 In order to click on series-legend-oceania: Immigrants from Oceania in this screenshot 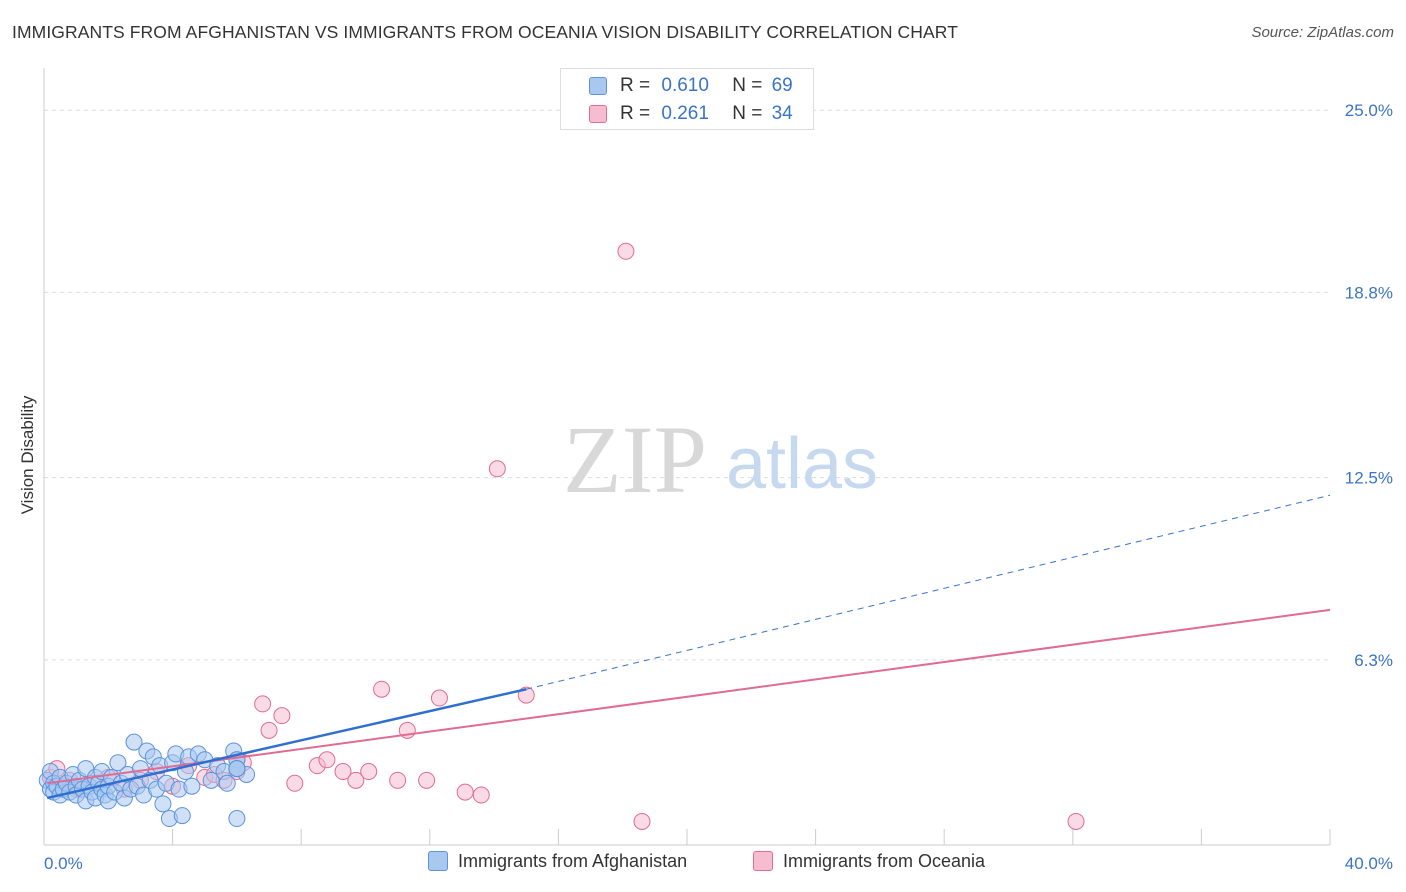, I will do `click(869, 861)`.